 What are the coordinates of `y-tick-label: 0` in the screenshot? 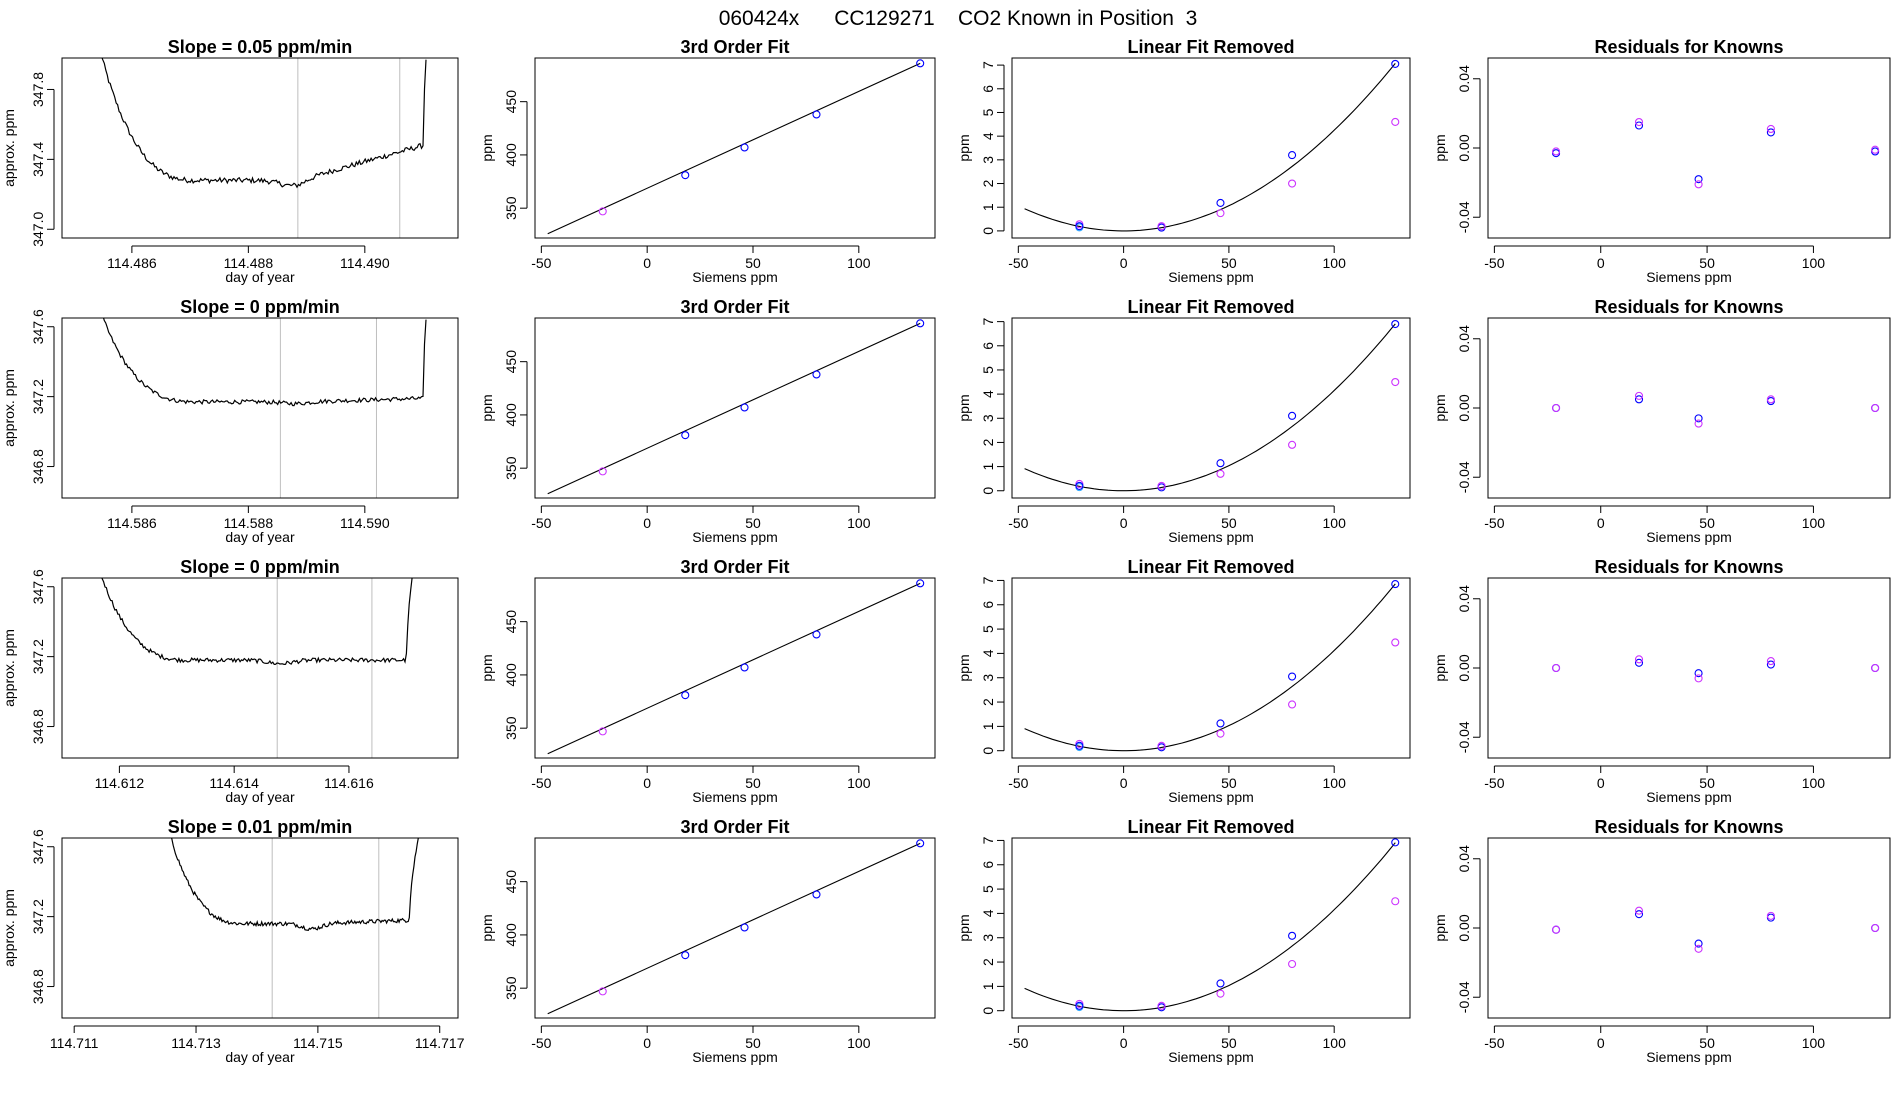 It's located at (988, 491).